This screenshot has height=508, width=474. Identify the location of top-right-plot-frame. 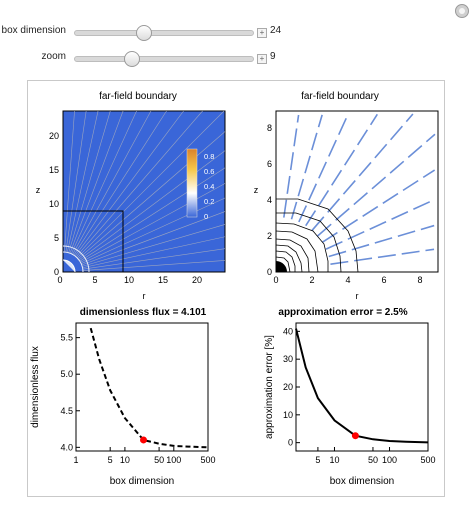
(357, 191).